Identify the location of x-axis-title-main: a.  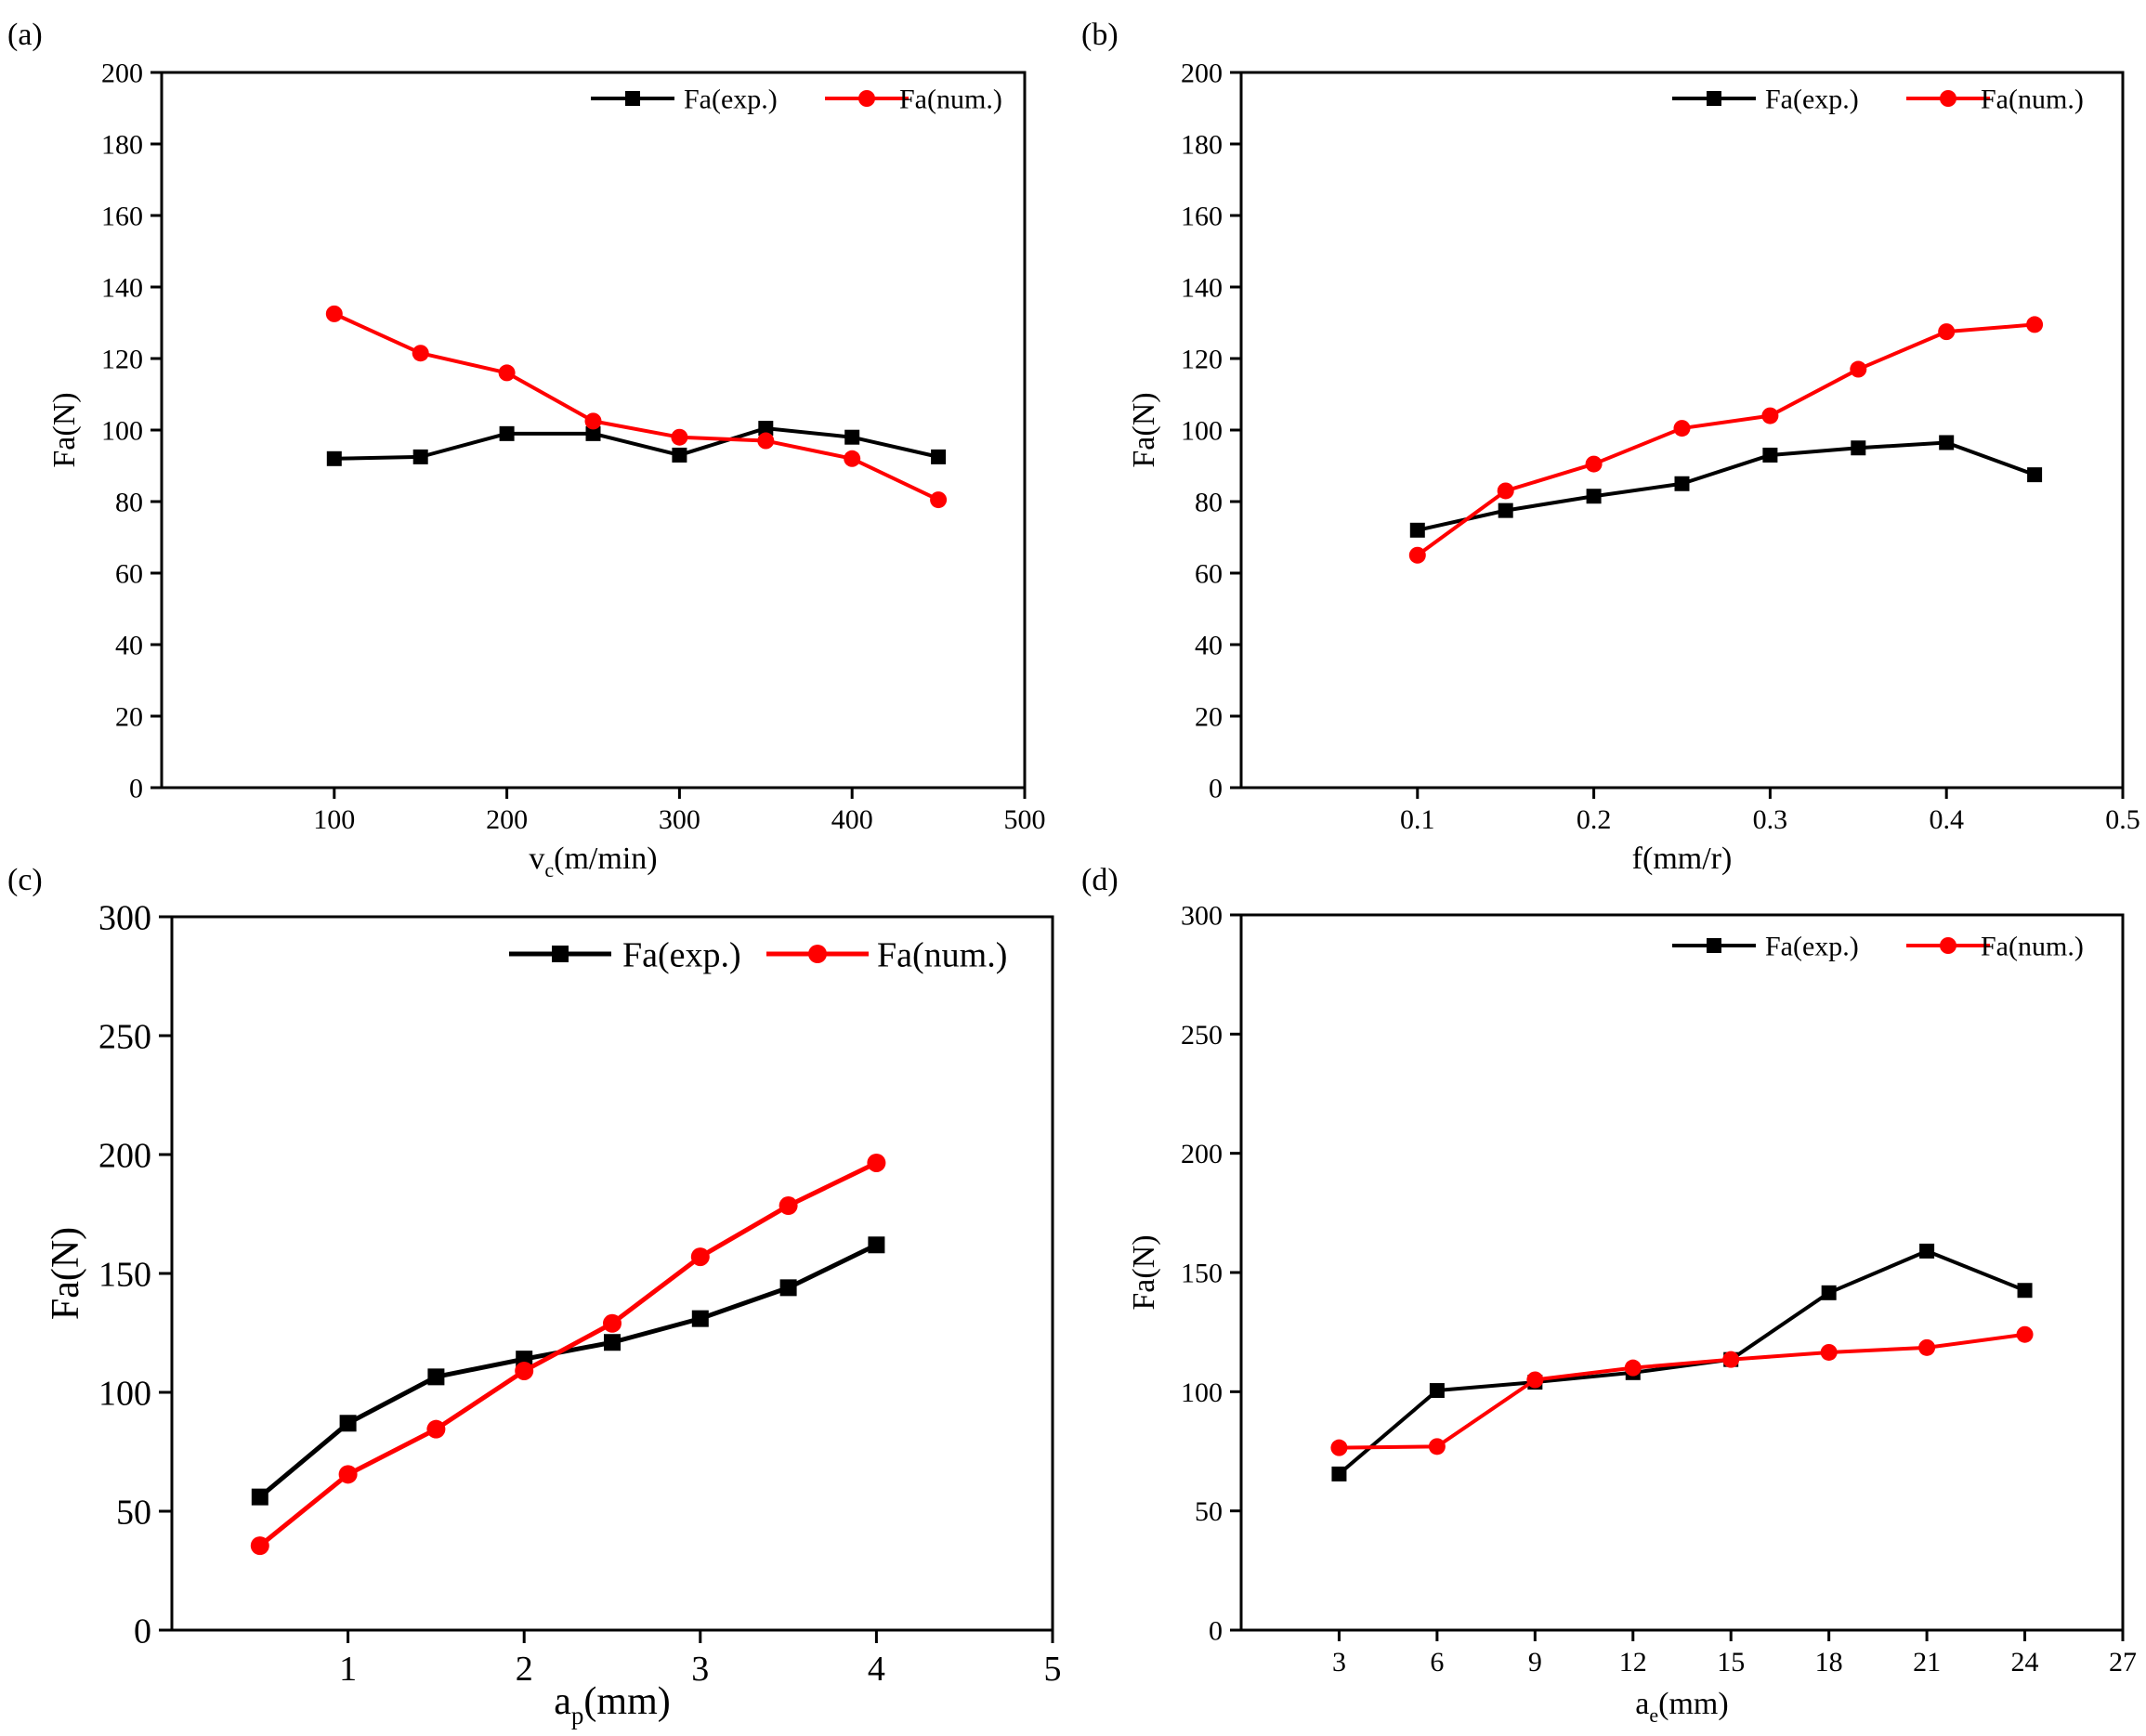
(563, 1702).